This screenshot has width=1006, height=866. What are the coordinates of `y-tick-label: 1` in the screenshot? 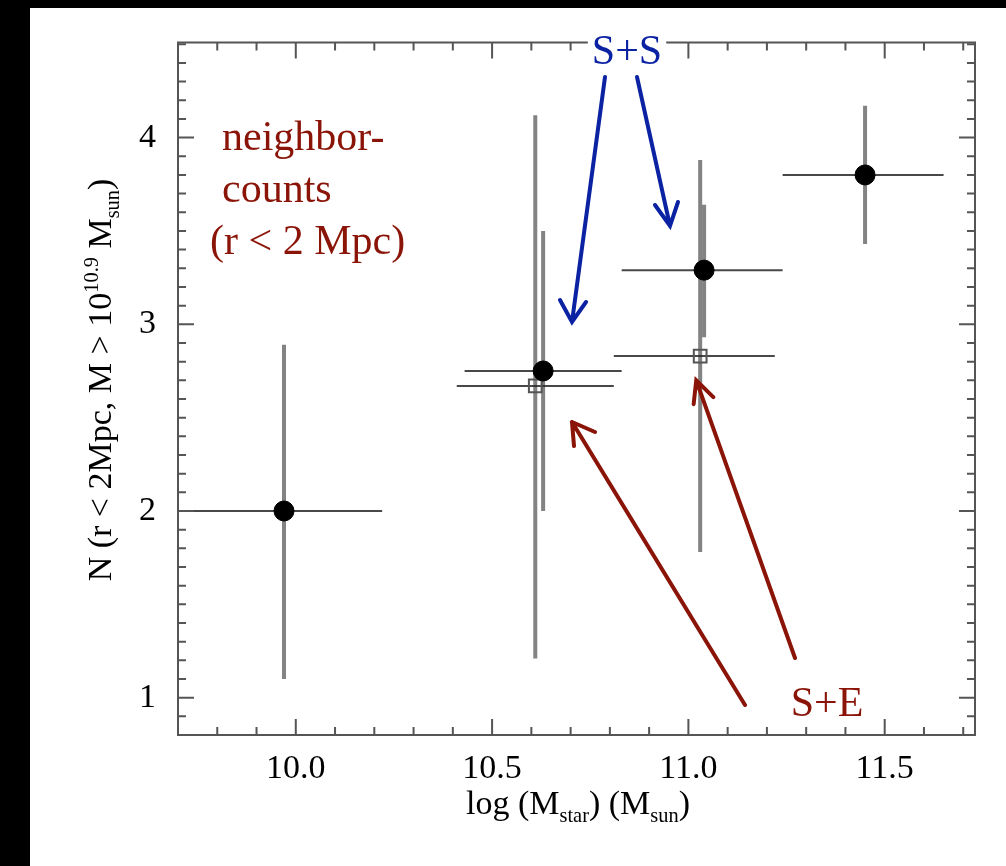 It's located at (147, 695).